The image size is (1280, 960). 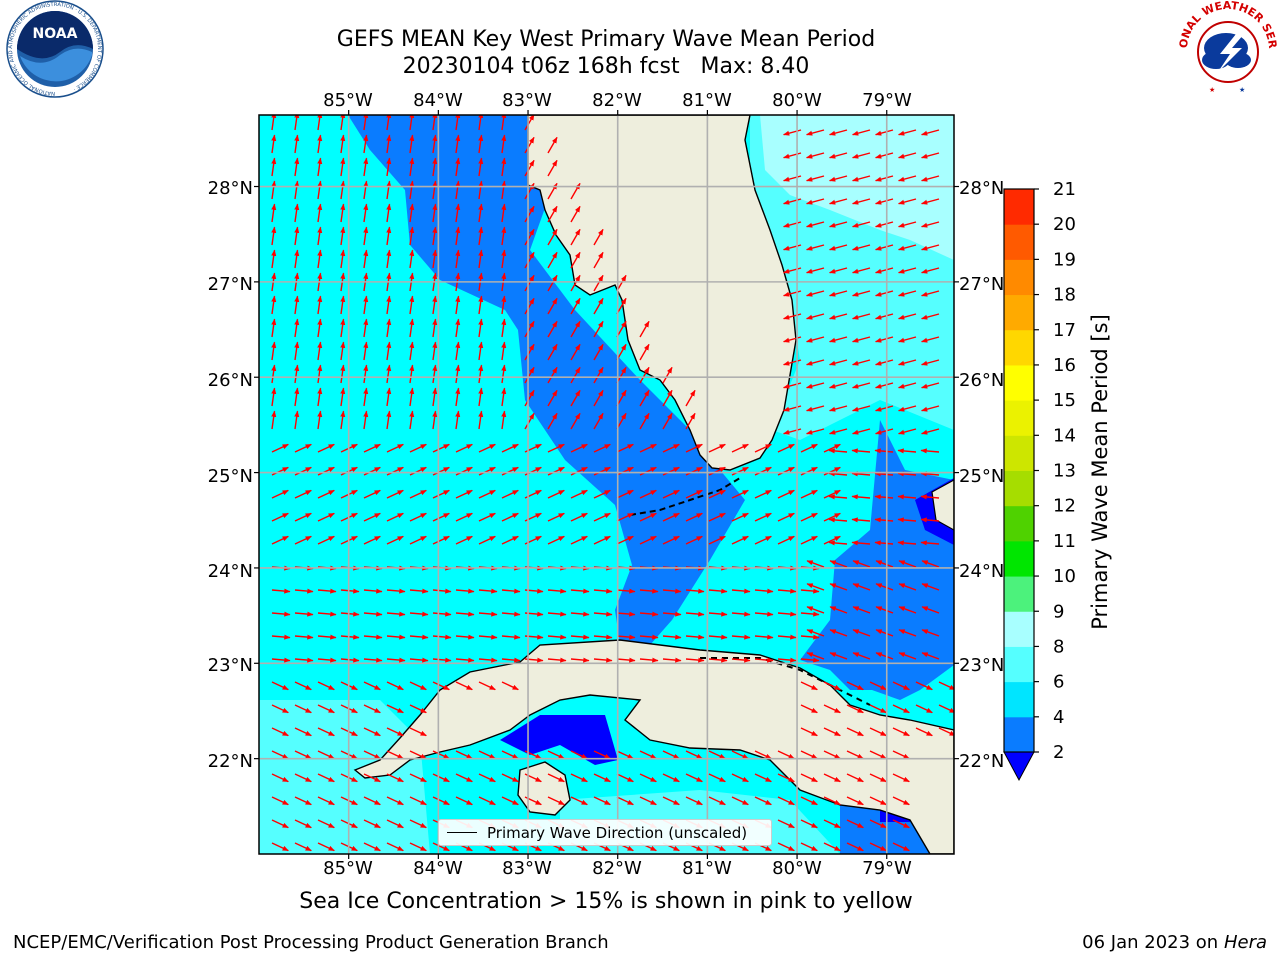 What do you see at coordinates (1064, 365) in the screenshot?
I see `colorbar-tick-label: 16` at bounding box center [1064, 365].